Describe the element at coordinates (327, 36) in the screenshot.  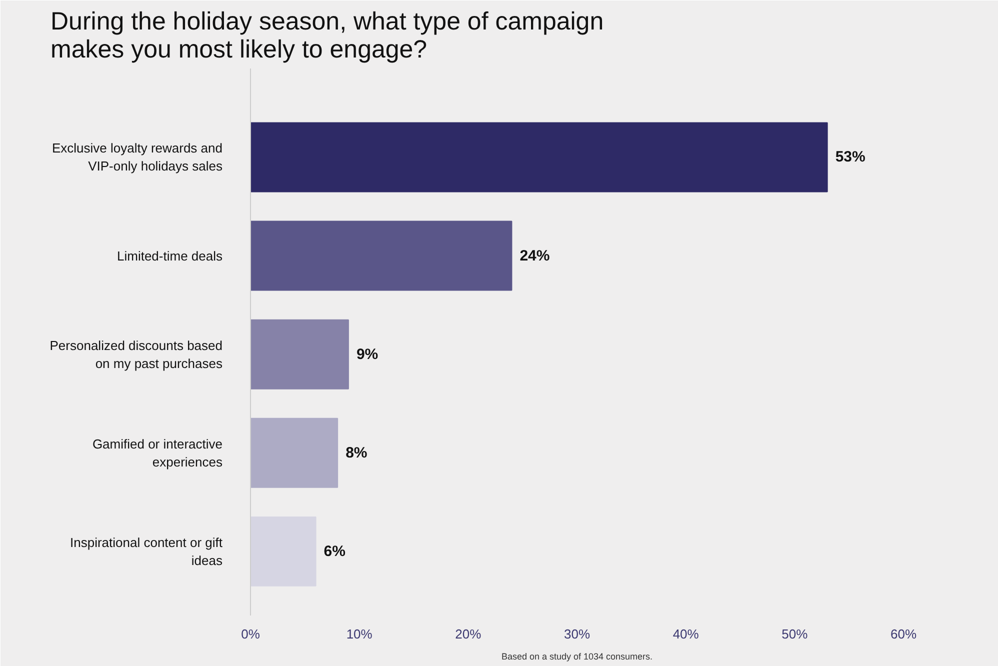
I see `chart-title: During the holiday season, what type of campaign makes you most likely to engage?` at that location.